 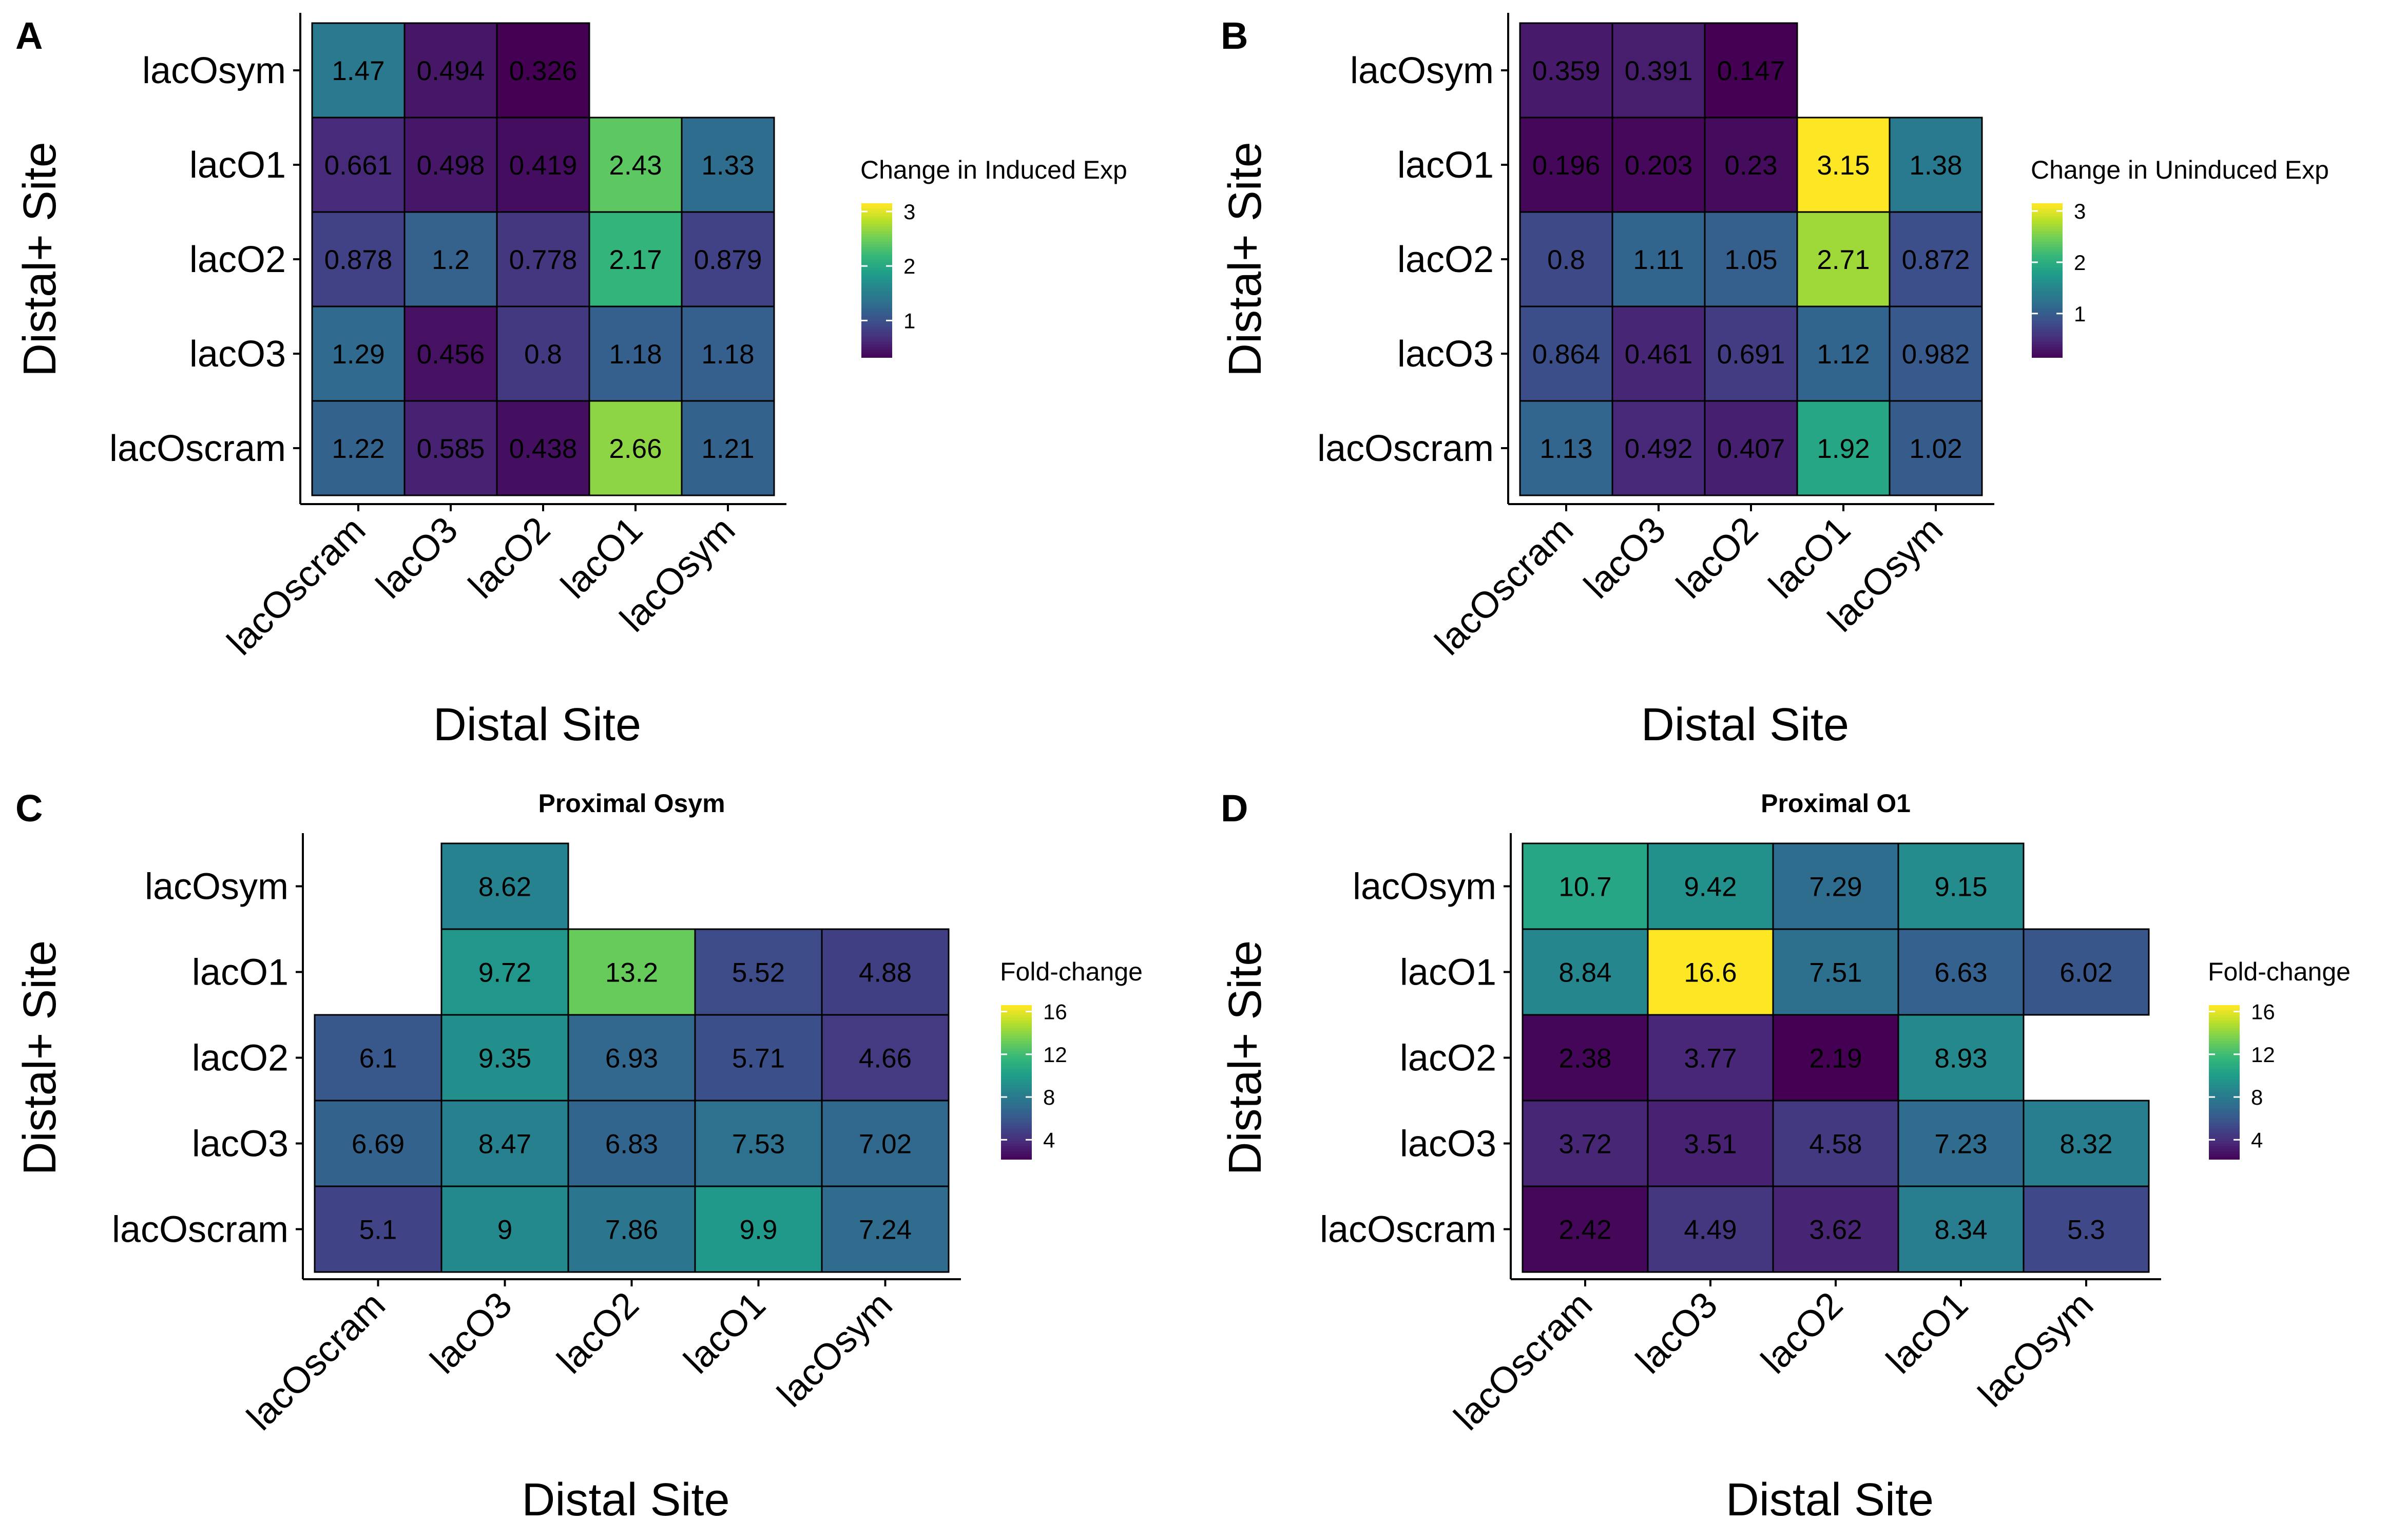 What do you see at coordinates (1835, 887) in the screenshot?
I see `cell-value-label: 7.29` at bounding box center [1835, 887].